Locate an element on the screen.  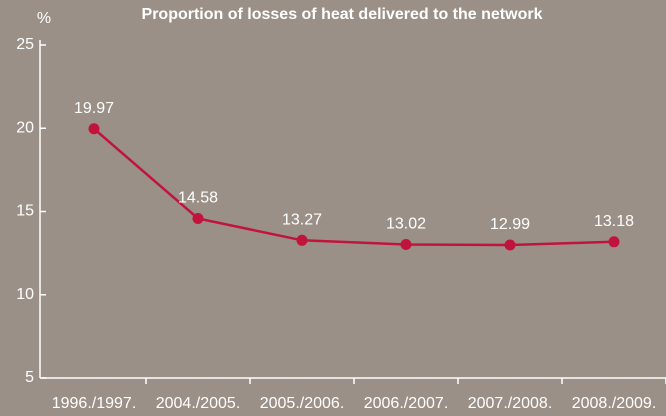
x-tick-label: 1996./1997. is located at coordinates (94, 403).